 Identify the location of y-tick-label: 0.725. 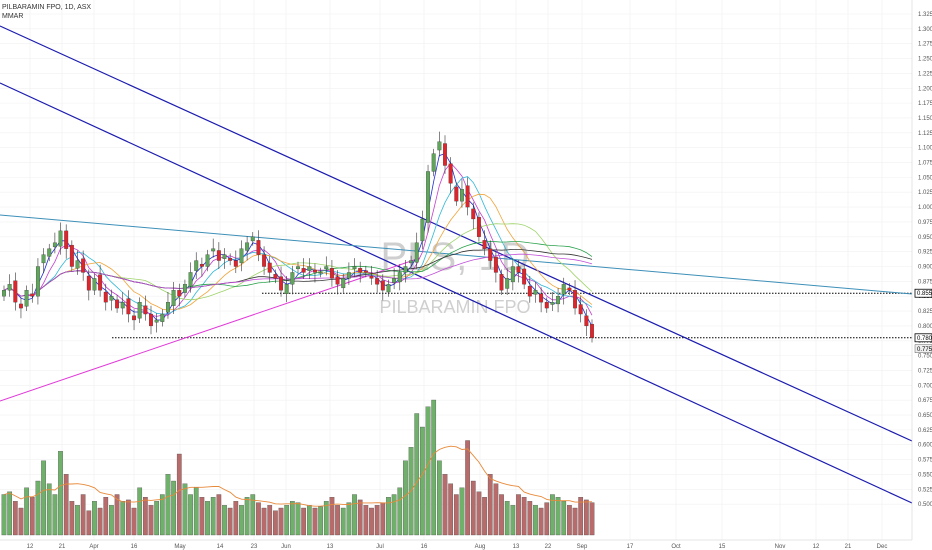
(925, 371).